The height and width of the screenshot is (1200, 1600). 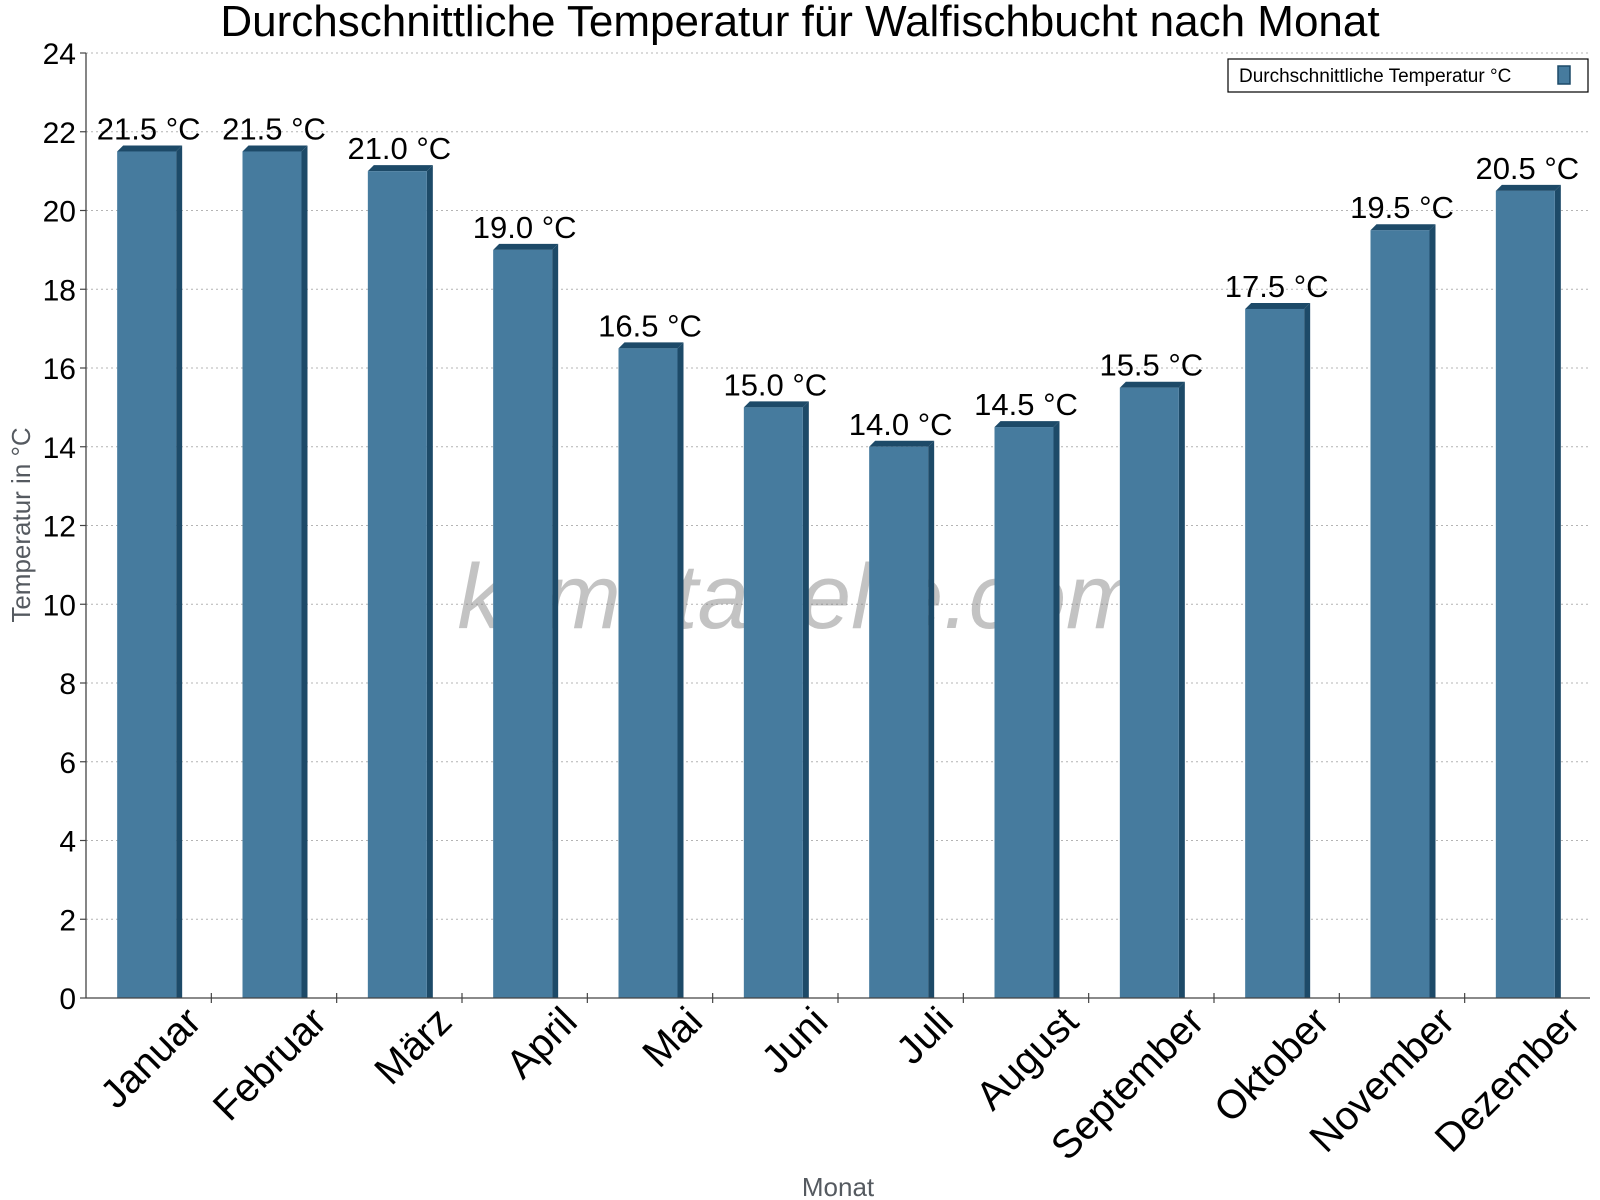 I want to click on y-tick-label: 12, so click(x=59, y=527).